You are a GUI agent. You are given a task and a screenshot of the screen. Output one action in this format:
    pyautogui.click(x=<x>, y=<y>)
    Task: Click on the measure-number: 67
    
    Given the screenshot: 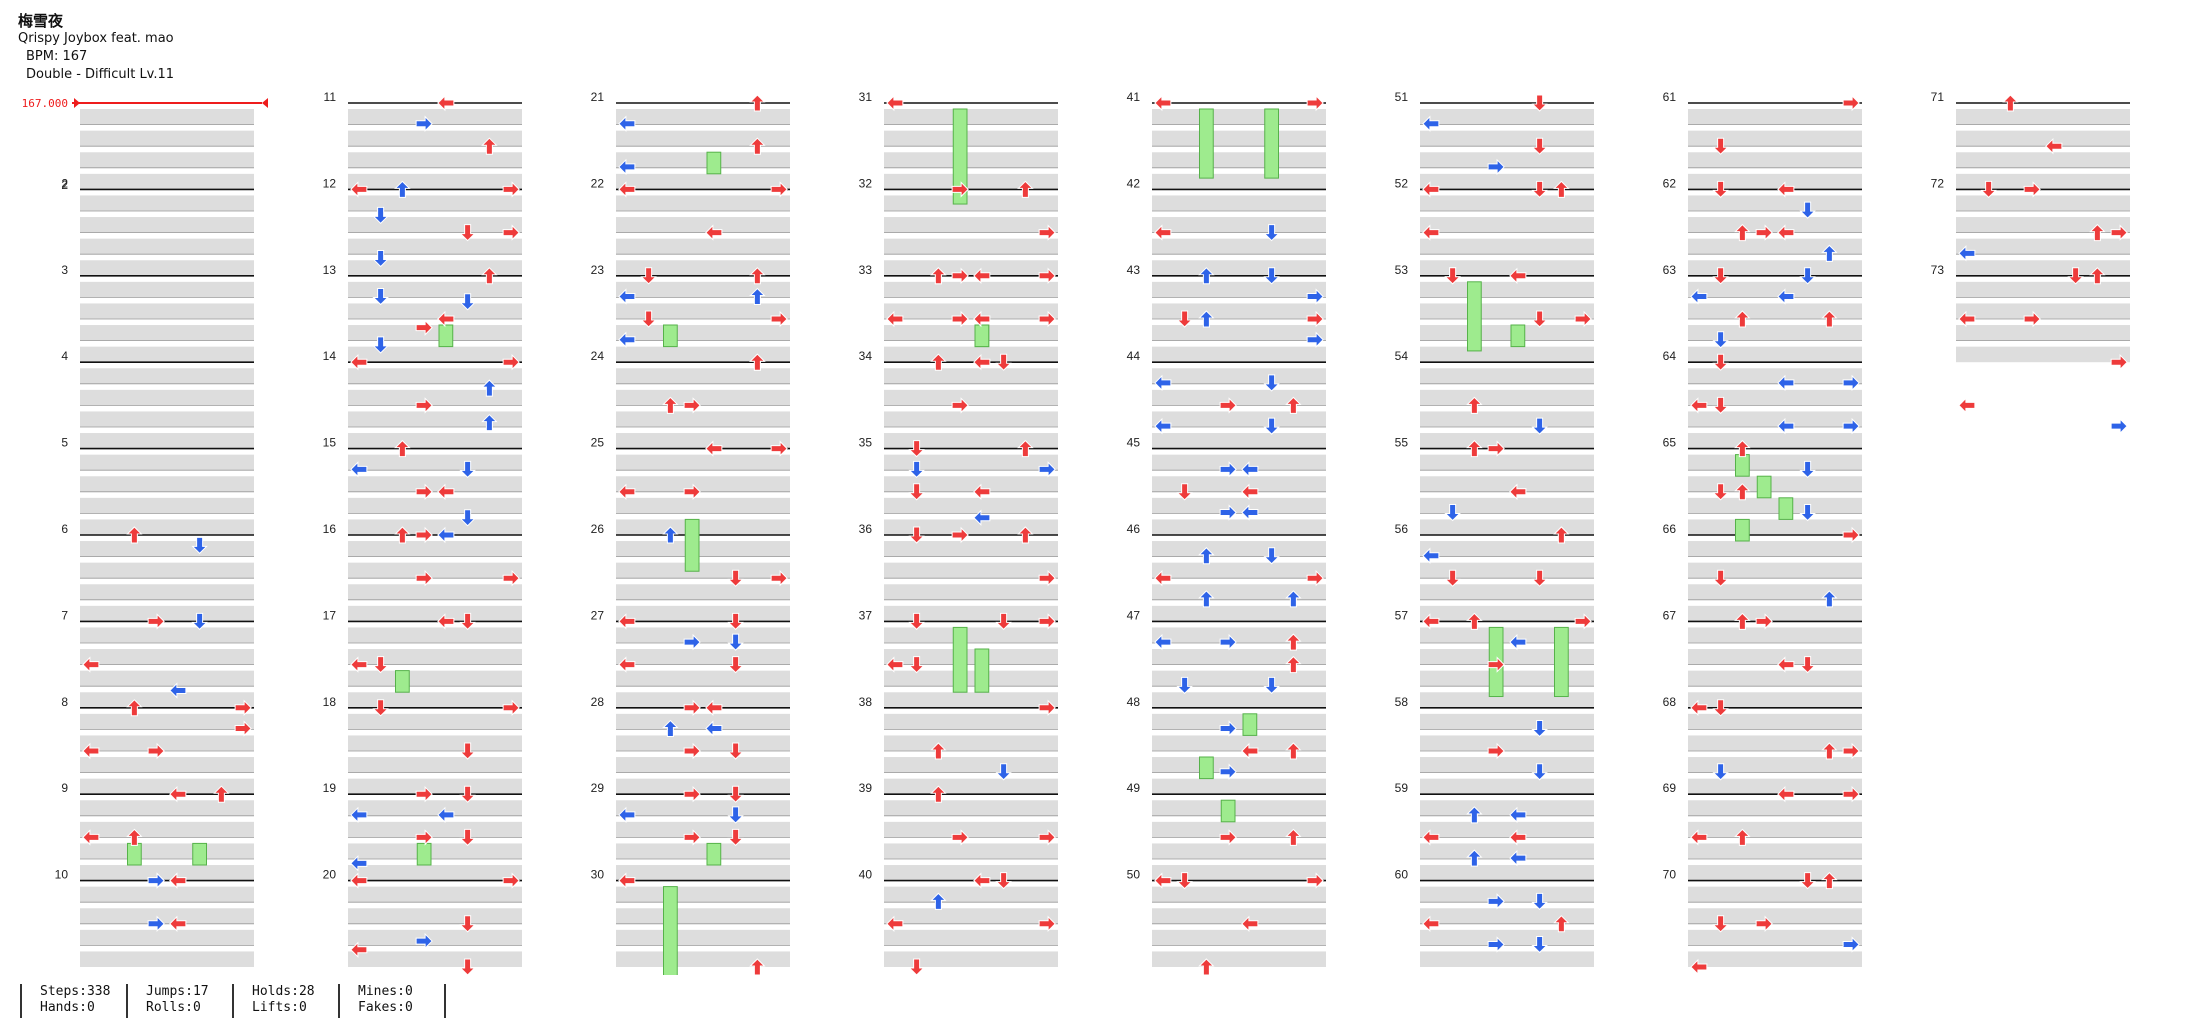 What is the action you would take?
    pyautogui.click(x=1670, y=615)
    